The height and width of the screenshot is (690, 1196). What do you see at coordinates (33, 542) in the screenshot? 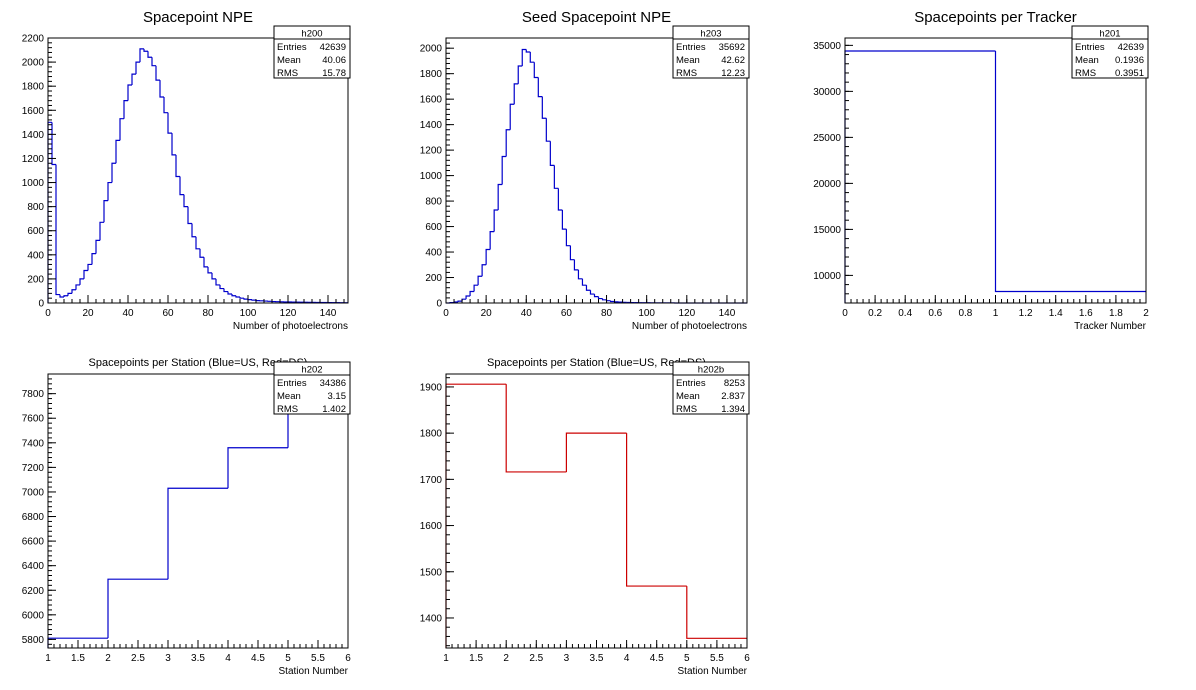
I see `y-tick-label: 6600` at bounding box center [33, 542].